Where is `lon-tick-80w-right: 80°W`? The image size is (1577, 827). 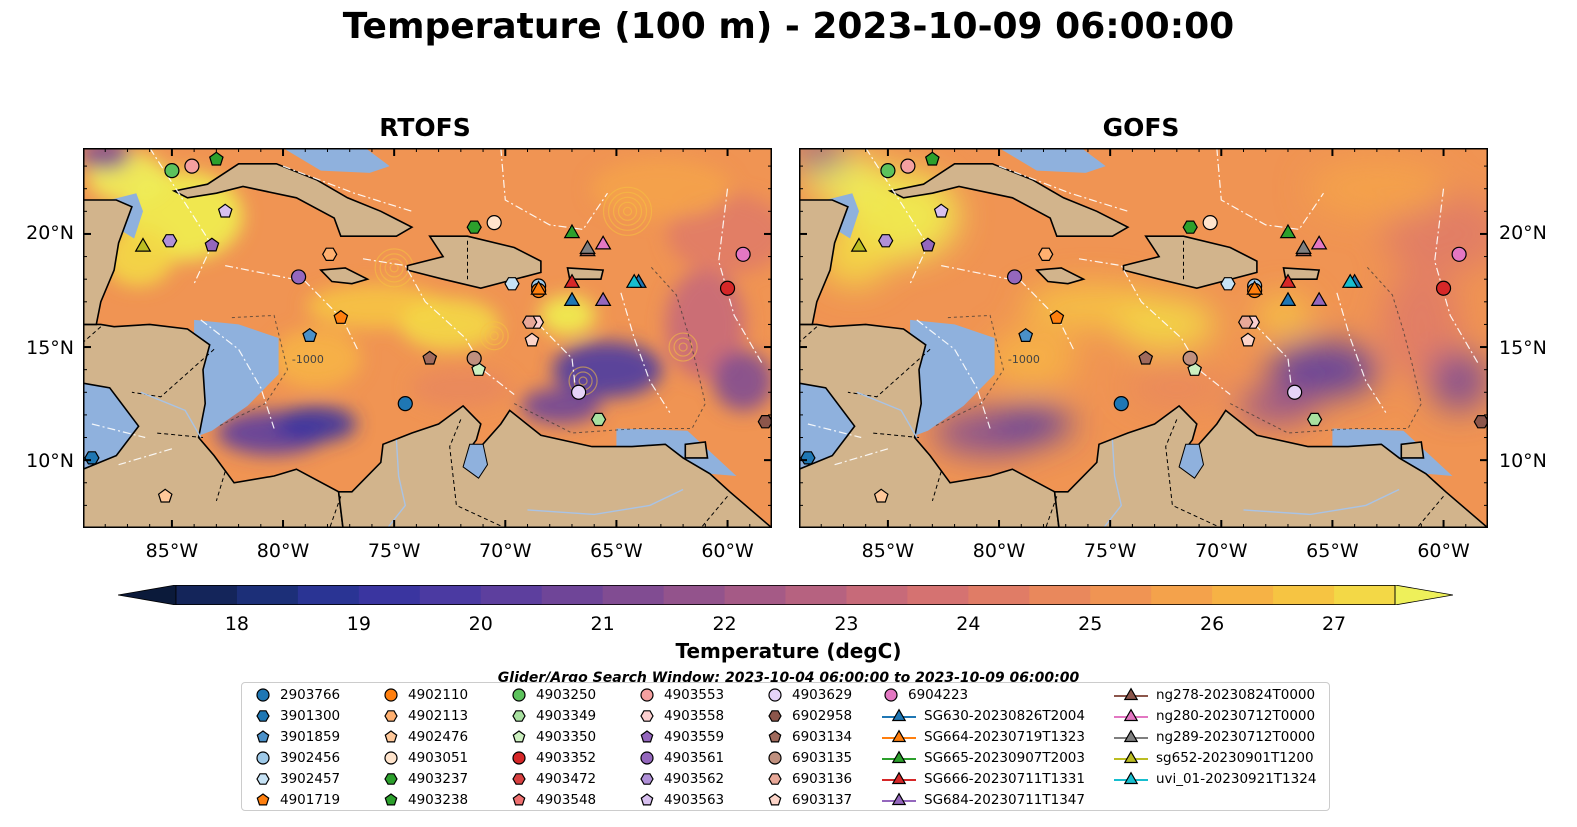
lon-tick-80w-right: 80°W is located at coordinates (999, 551).